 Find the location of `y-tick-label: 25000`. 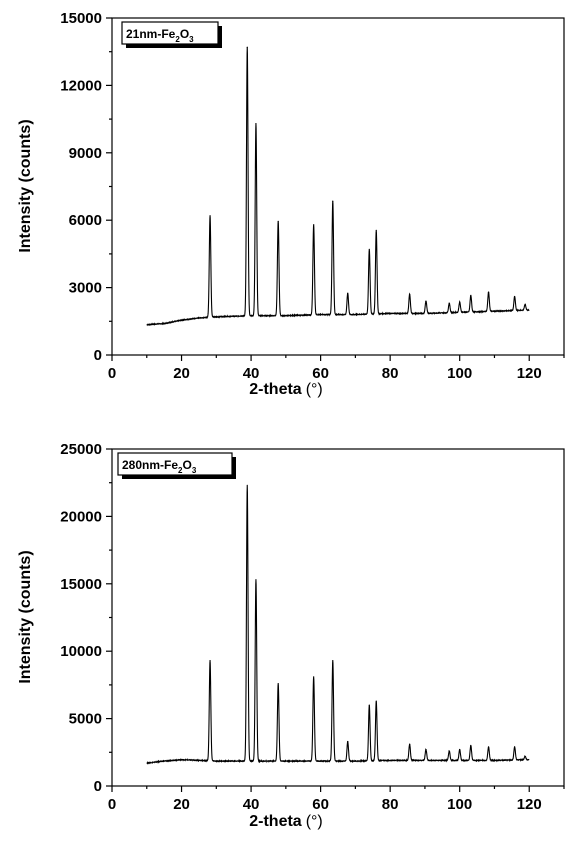

y-tick-label: 25000 is located at coordinates (81, 449).